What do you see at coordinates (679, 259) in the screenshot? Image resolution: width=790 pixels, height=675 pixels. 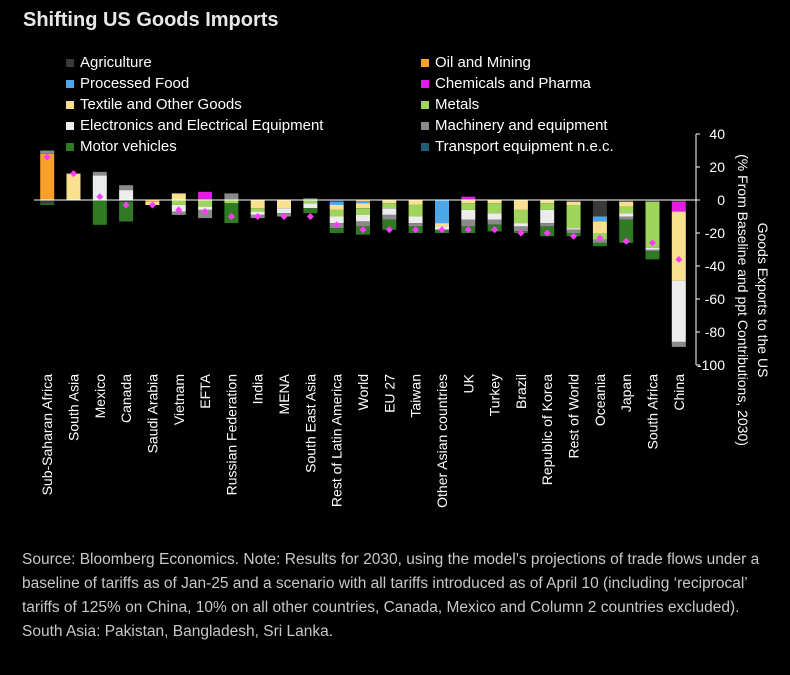 I see `total-marker-china` at bounding box center [679, 259].